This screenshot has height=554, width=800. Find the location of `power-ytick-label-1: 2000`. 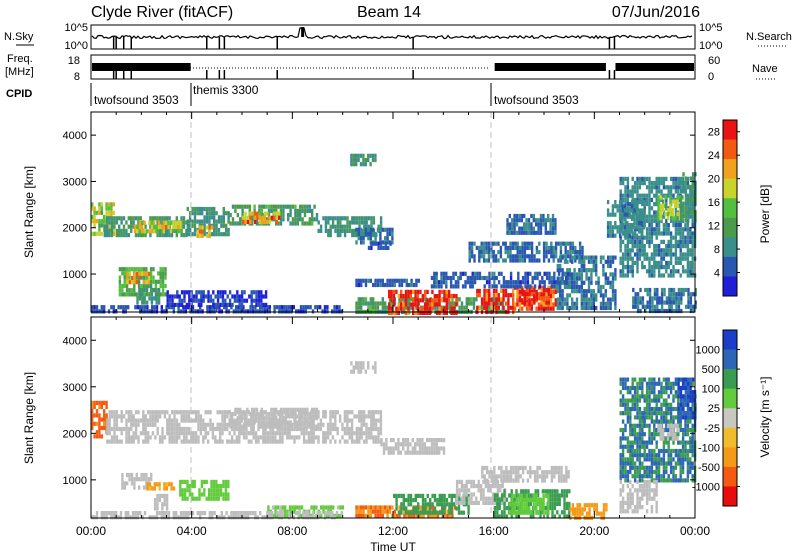

power-ytick-label-1: 2000 is located at coordinates (75, 229).